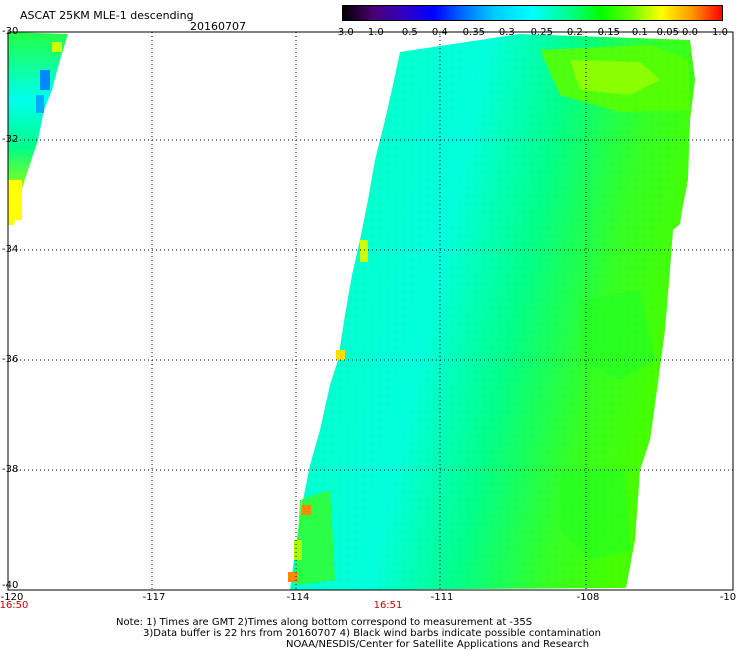  I want to click on lat-label: -36, so click(10, 359).